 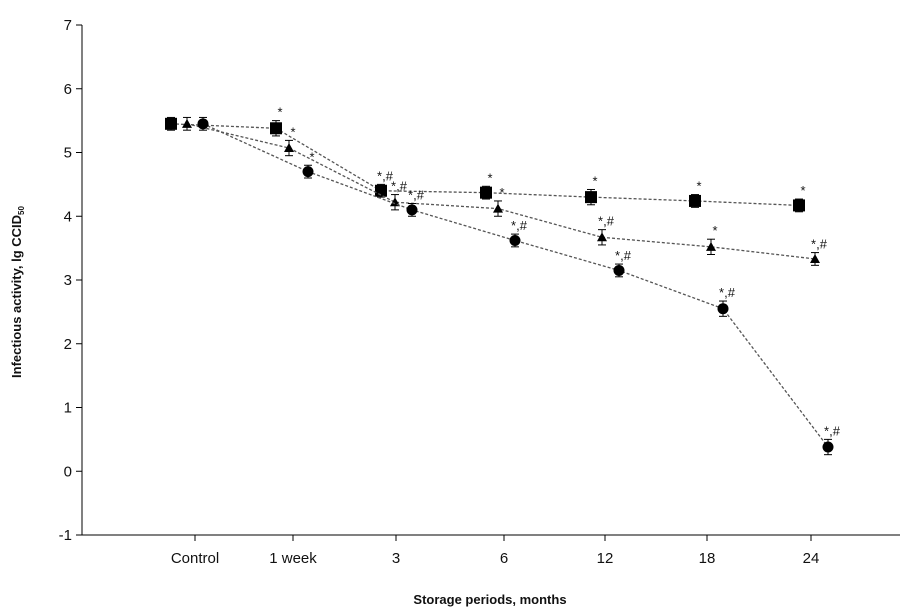 I want to click on y-tick-label: 2, so click(x=68, y=344).